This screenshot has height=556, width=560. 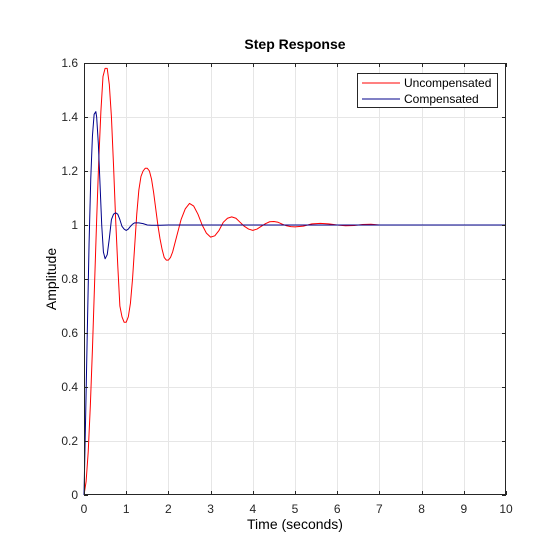 What do you see at coordinates (69, 333) in the screenshot?
I see `y-tick-label: 0.6` at bounding box center [69, 333].